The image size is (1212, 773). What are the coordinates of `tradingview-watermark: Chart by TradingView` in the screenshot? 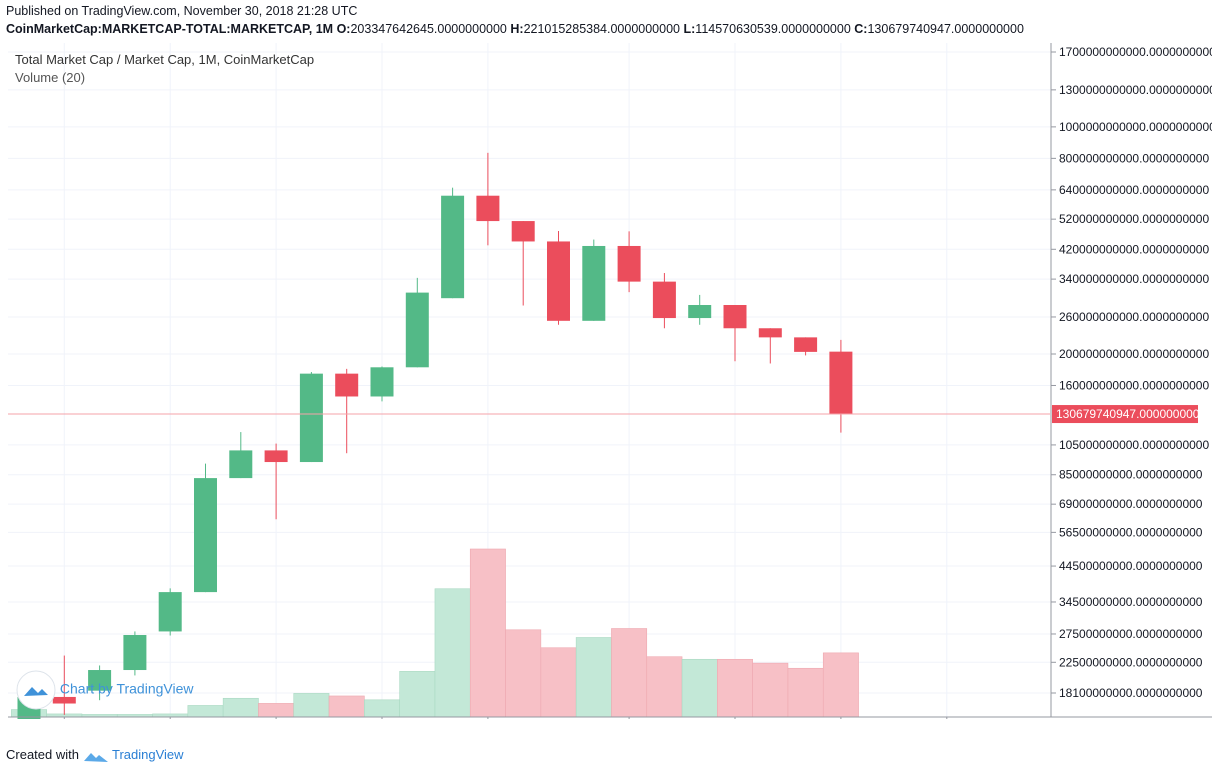 It's located at (104, 690).